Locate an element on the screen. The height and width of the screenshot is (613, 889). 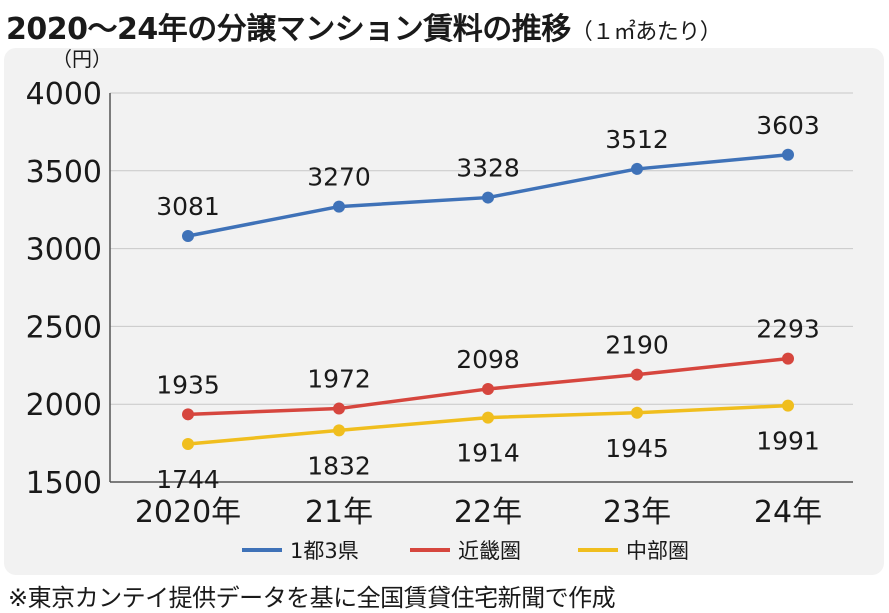
legend: 1都3県 近畿圏 中部圏 is located at coordinates (465, 551).